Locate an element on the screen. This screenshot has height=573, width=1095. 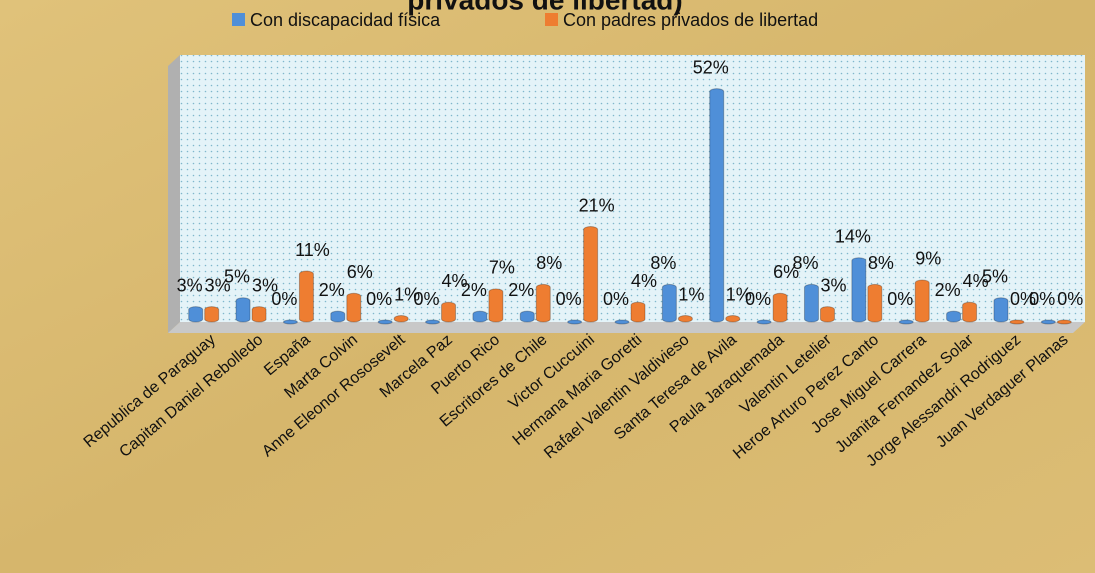
value-label: 21% is located at coordinates (597, 205).